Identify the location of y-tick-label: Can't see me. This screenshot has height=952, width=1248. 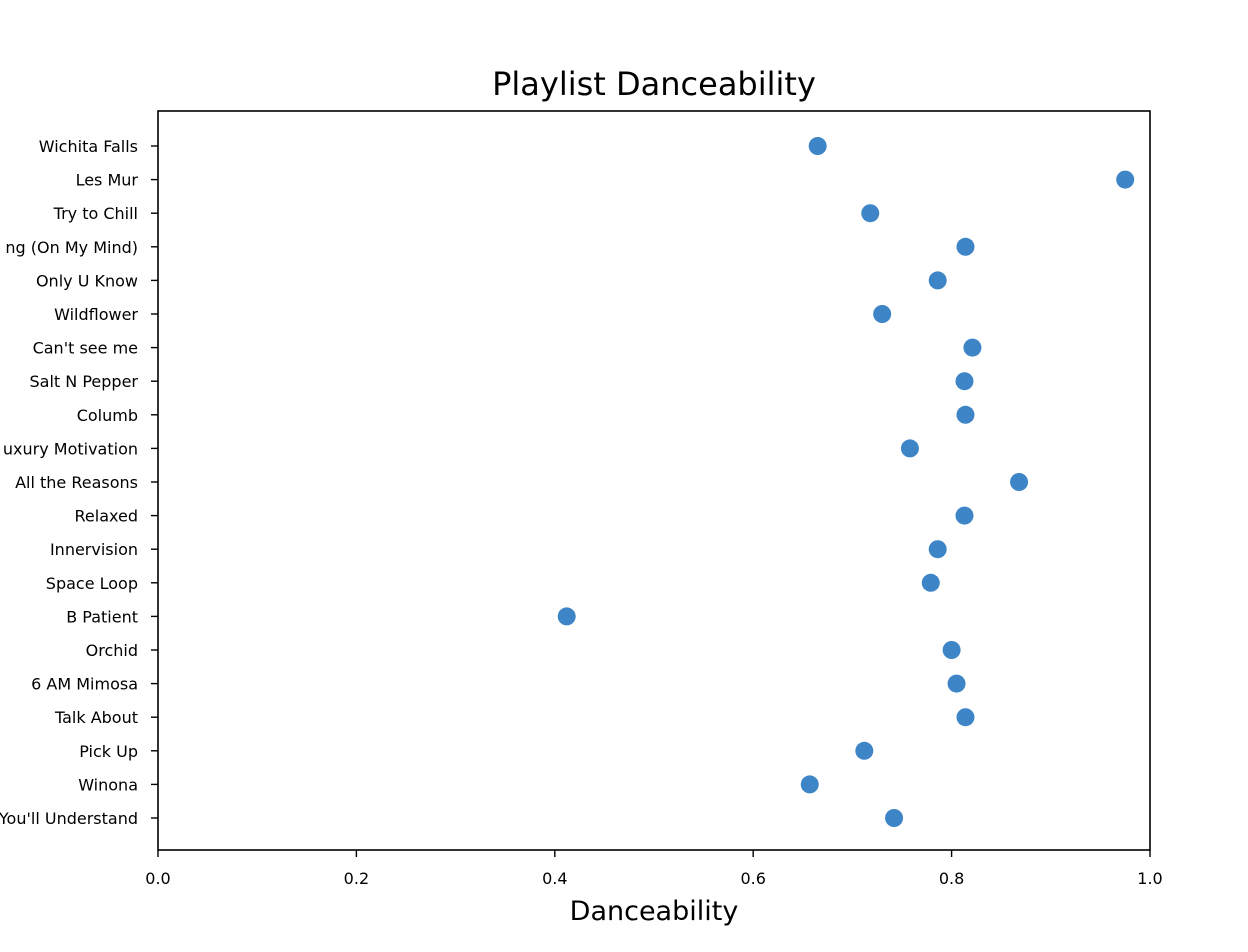
(85, 348).